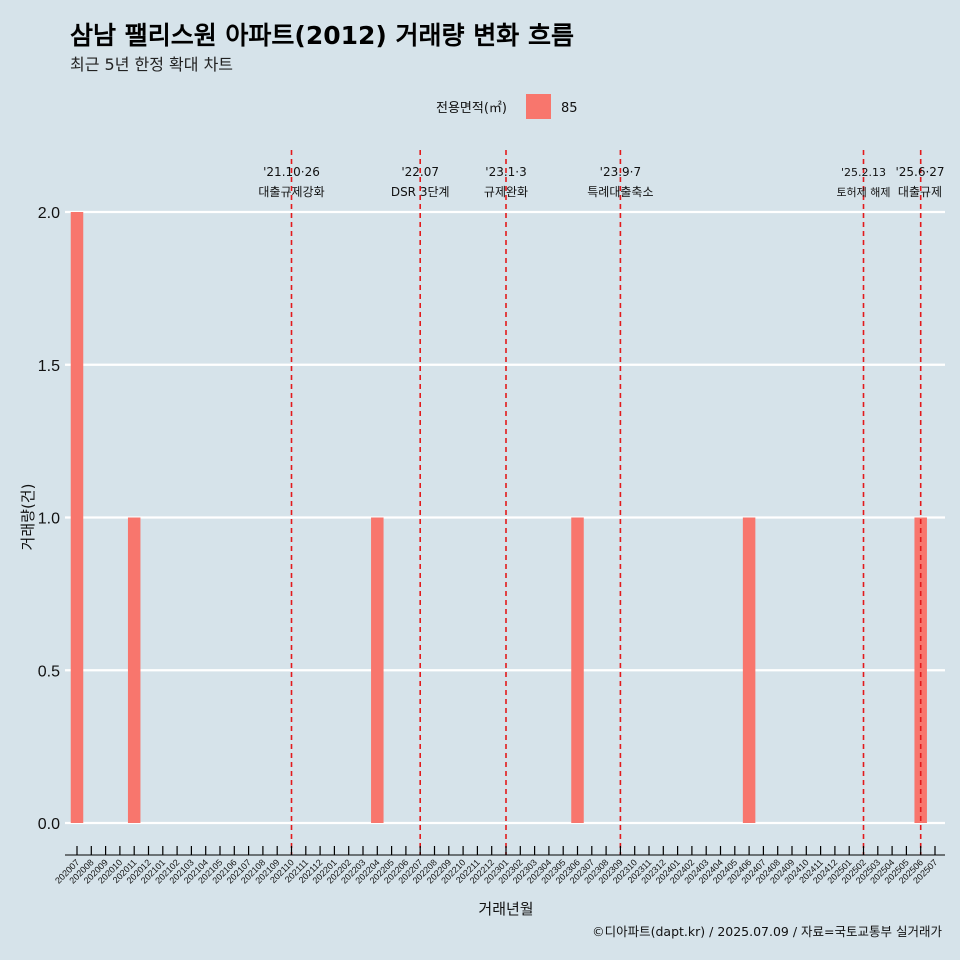  I want to click on legend-title: 전용면적(㎡), so click(471, 108).